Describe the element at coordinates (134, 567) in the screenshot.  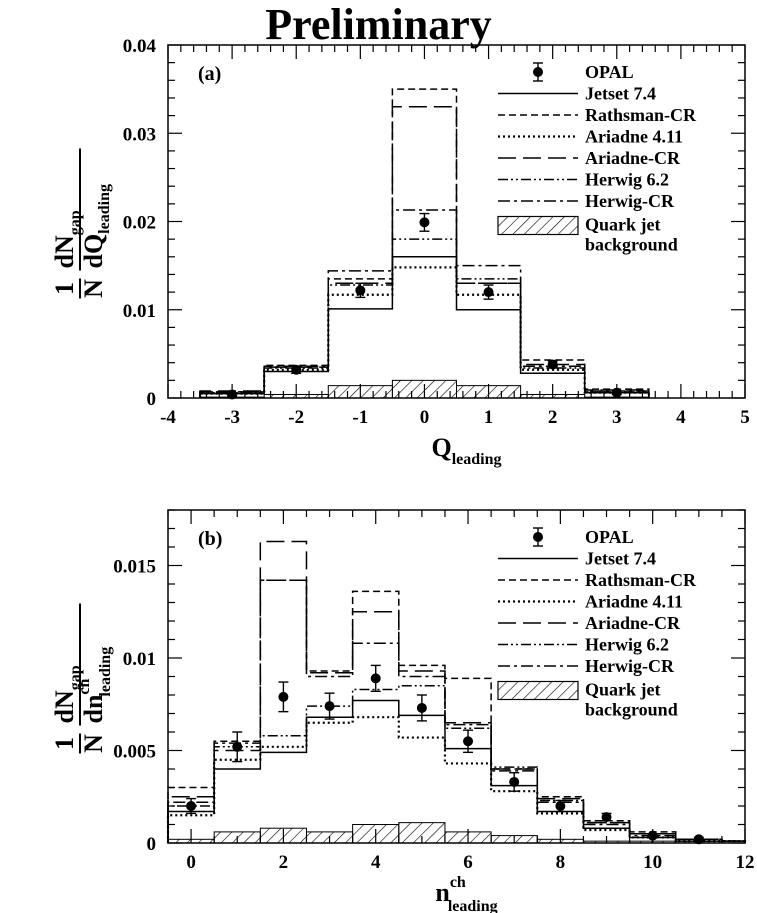
I see `y-tick-label: 0.015` at that location.